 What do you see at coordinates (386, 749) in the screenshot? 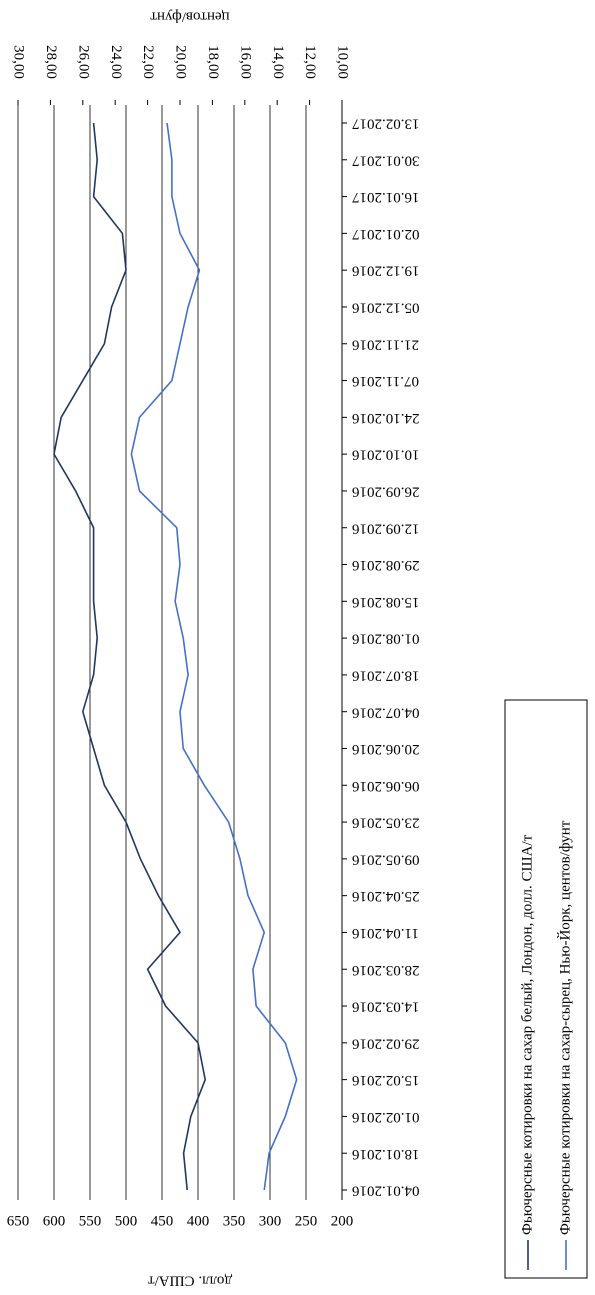
I see `x-tick-label: 20.06.2016` at bounding box center [386, 749].